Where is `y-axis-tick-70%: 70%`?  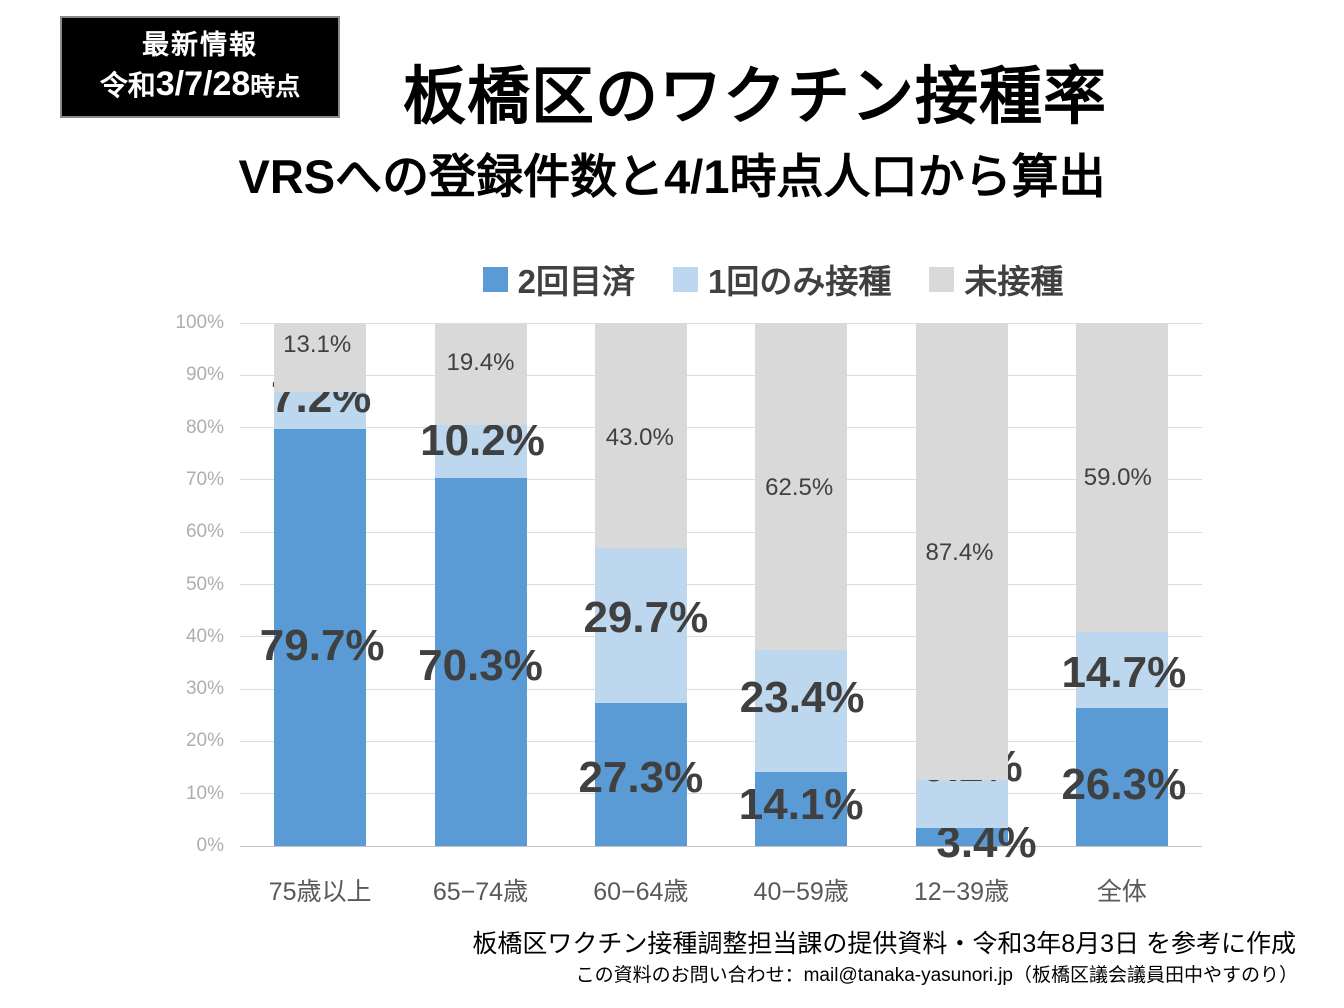 y-axis-tick-70%: 70% is located at coordinates (204, 479).